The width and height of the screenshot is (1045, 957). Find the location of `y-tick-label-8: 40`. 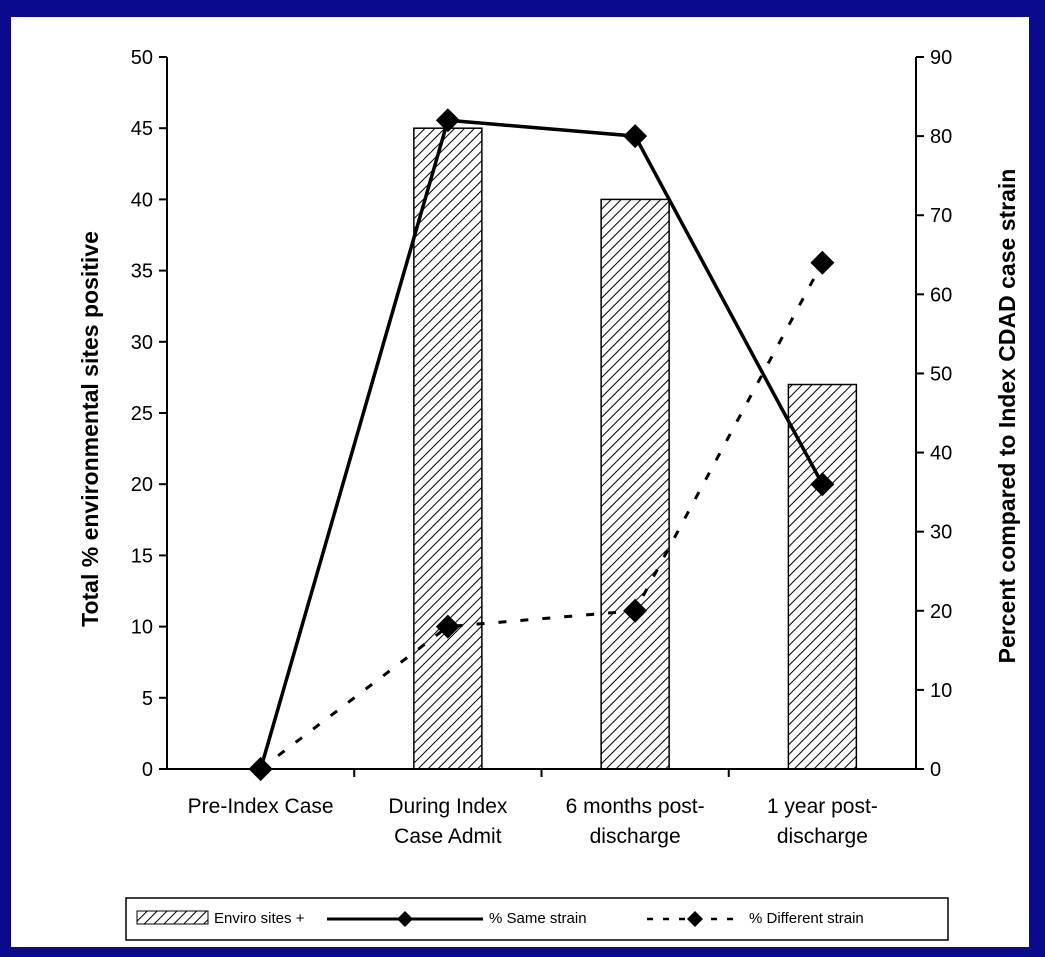

y-tick-label-8: 40 is located at coordinates (142, 200).